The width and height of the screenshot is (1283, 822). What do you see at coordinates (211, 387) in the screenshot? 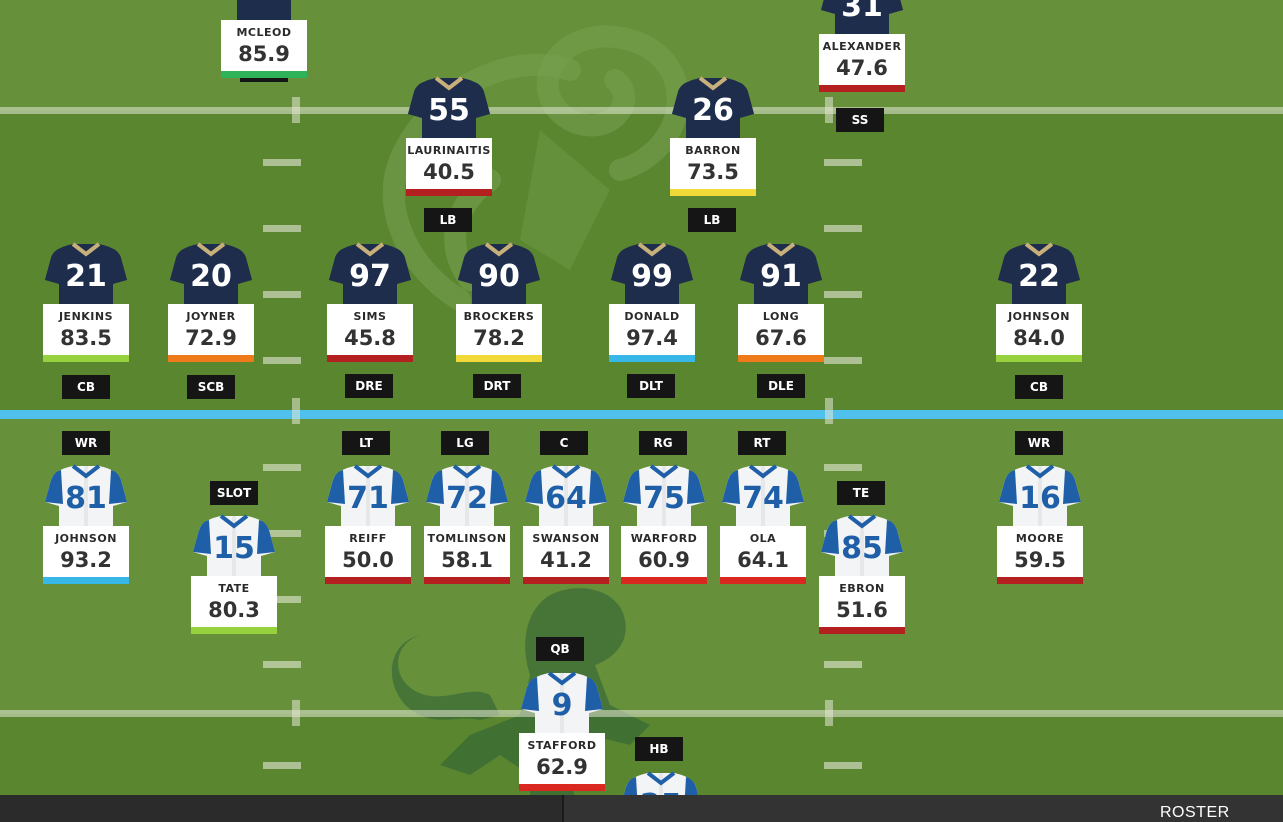
I see `position-tag: SCB` at bounding box center [211, 387].